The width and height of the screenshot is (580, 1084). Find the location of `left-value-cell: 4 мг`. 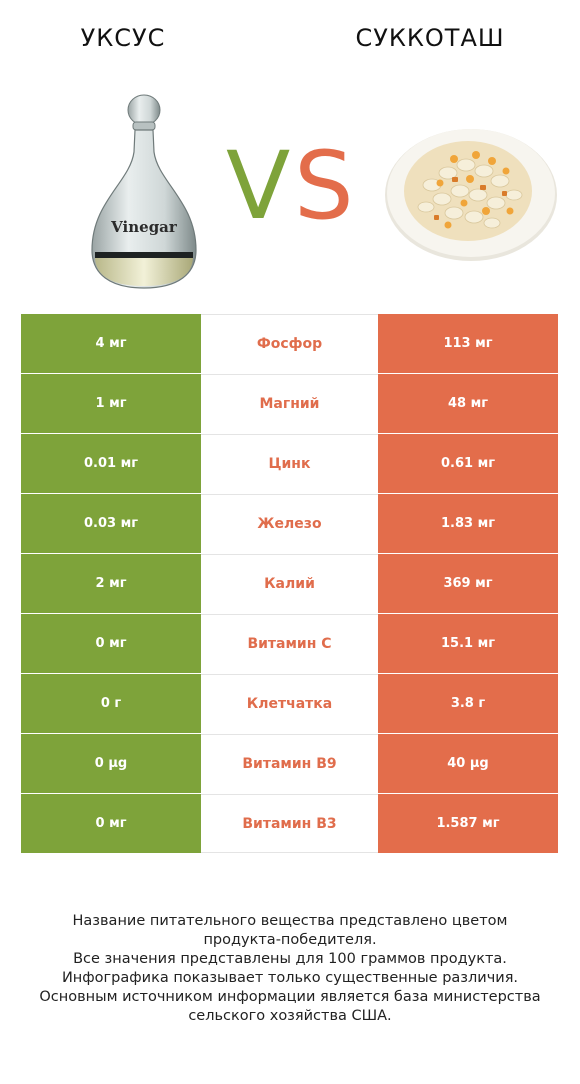

left-value-cell: 4 мг is located at coordinates (111, 343).